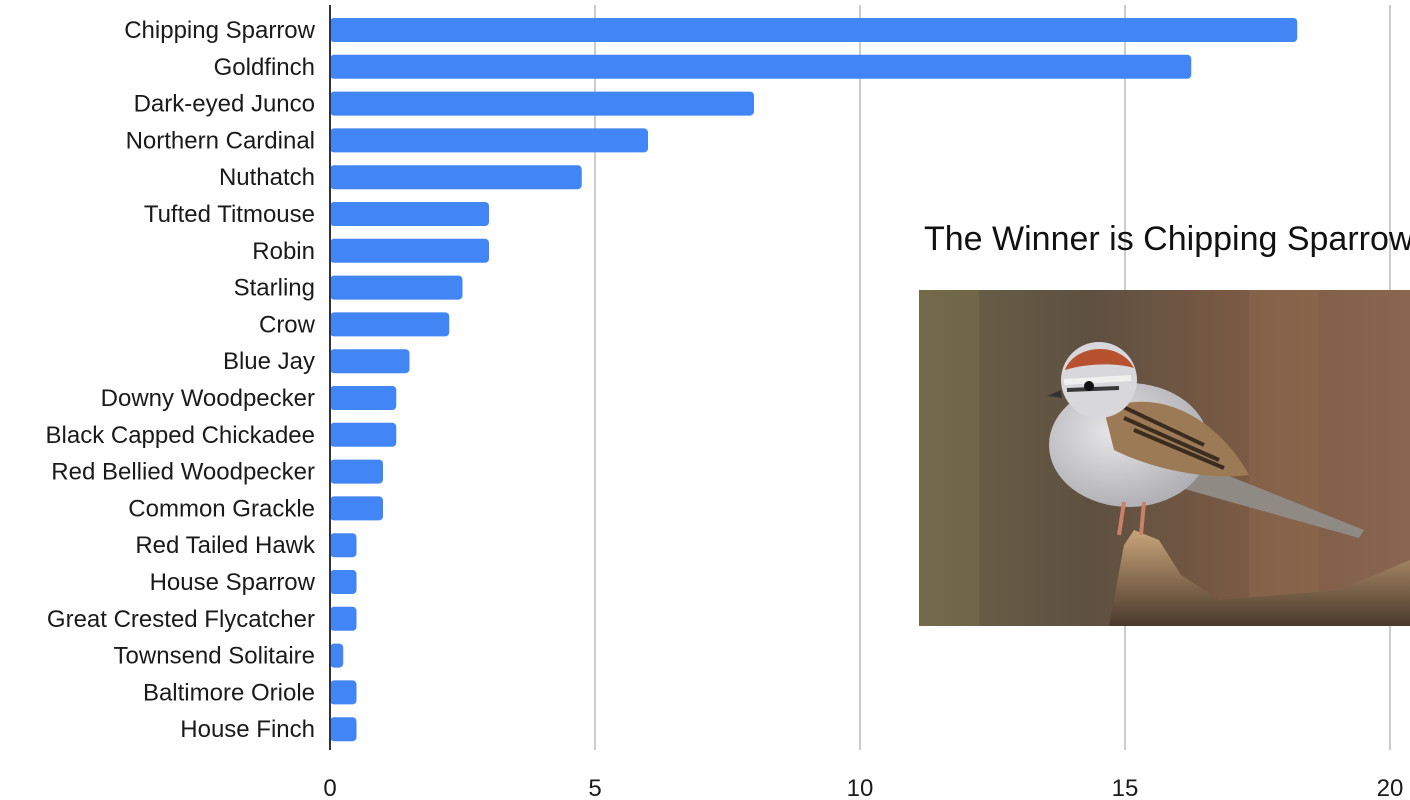 This screenshot has width=1410, height=800. What do you see at coordinates (390, 324) in the screenshot?
I see `bar-crow` at bounding box center [390, 324].